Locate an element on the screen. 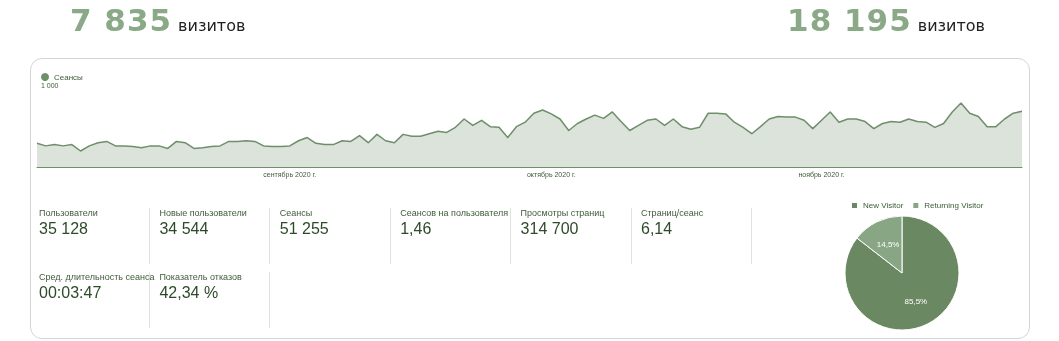 This screenshot has width=1059, height=341. text: 35 128 is located at coordinates (64, 229).